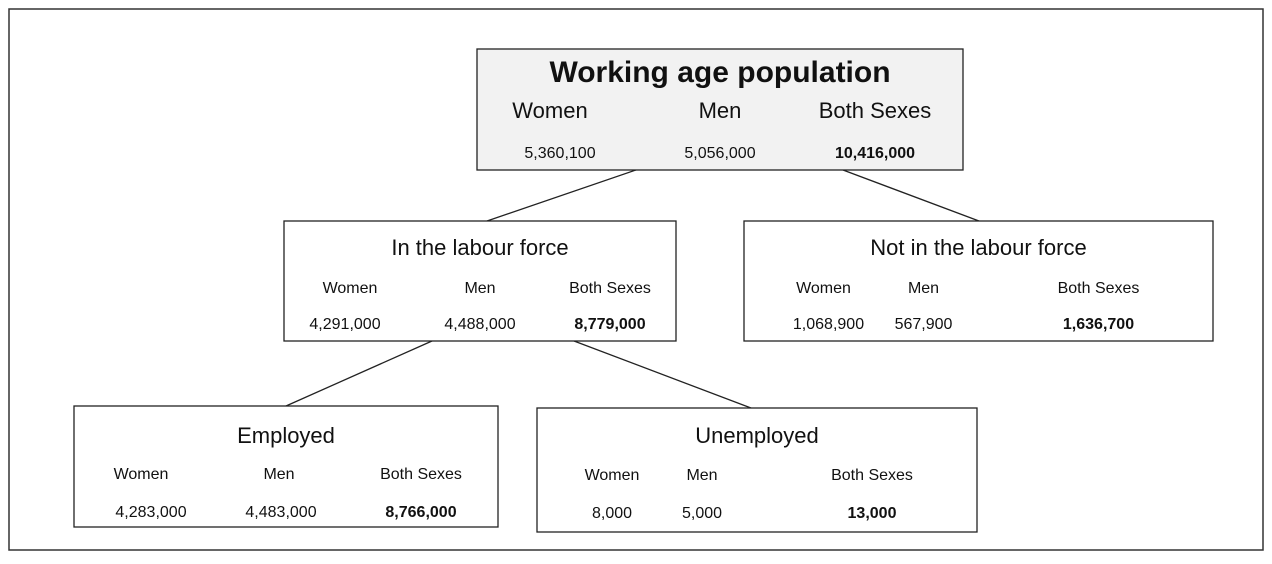 This screenshot has height=564, width=1272. What do you see at coordinates (286, 435) in the screenshot?
I see `node-title: Employed` at bounding box center [286, 435].